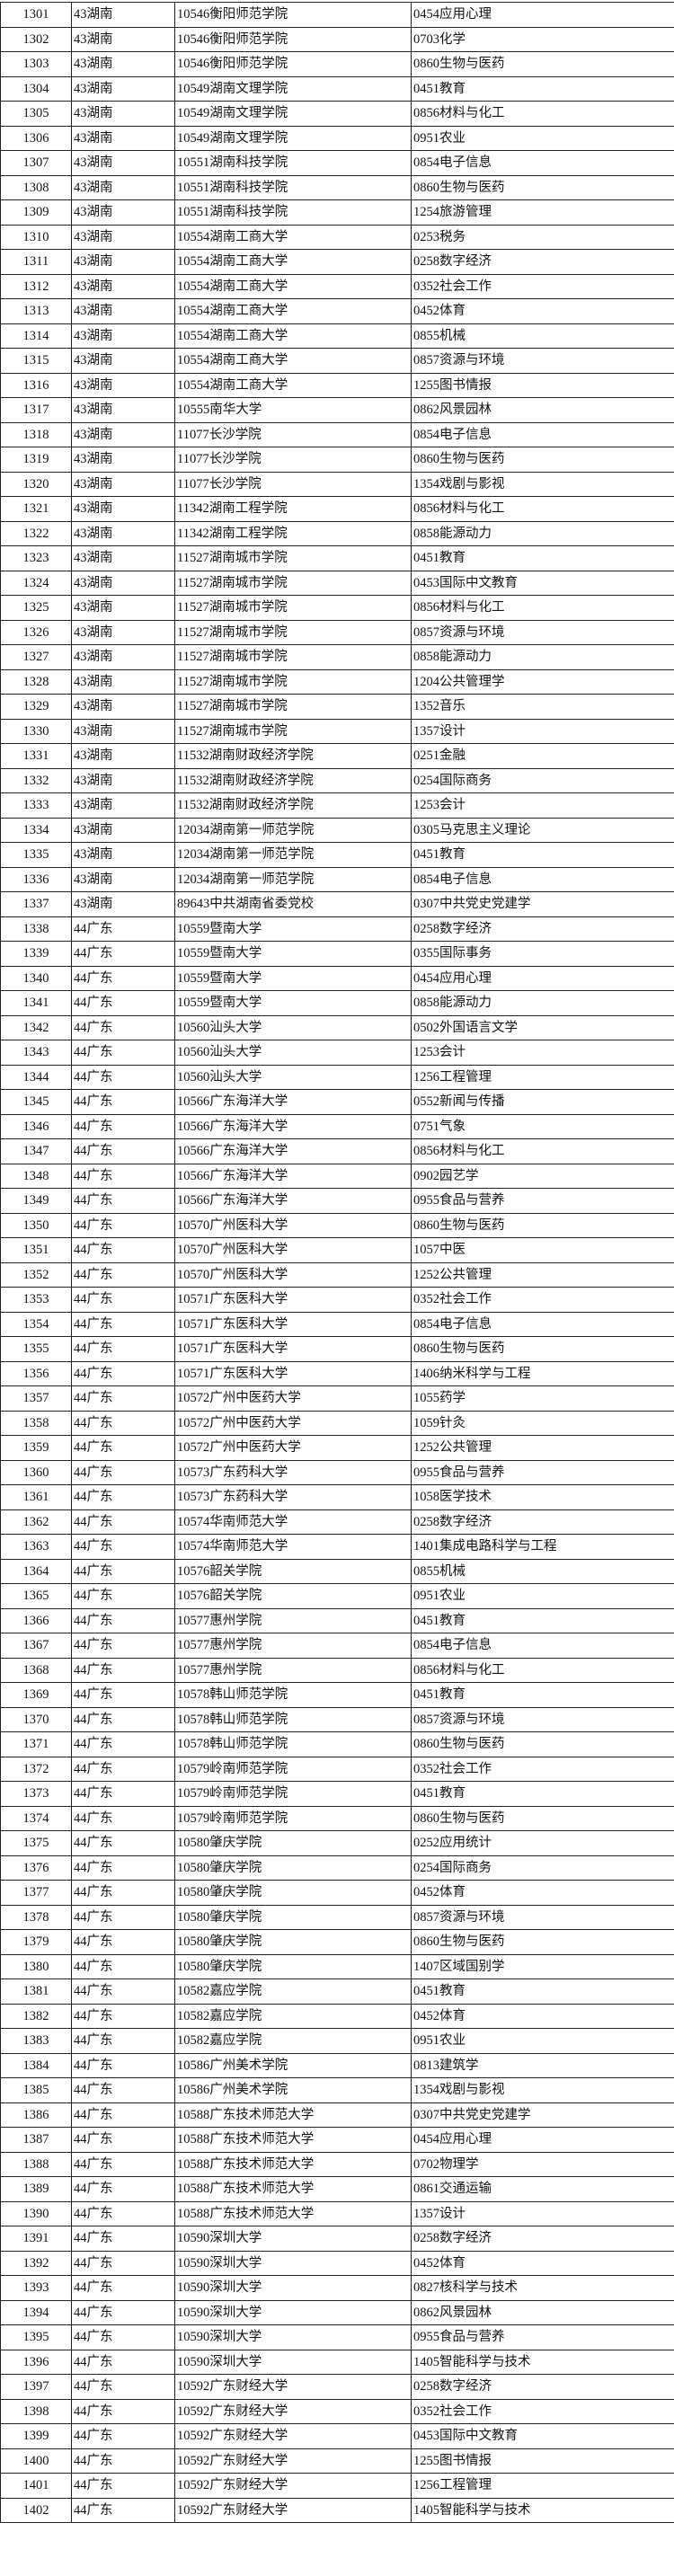 Image resolution: width=674 pixels, height=2576 pixels. I want to click on table-row: 1380 44广东 10580肇庆学院 1407区域国别学, so click(337, 1966).